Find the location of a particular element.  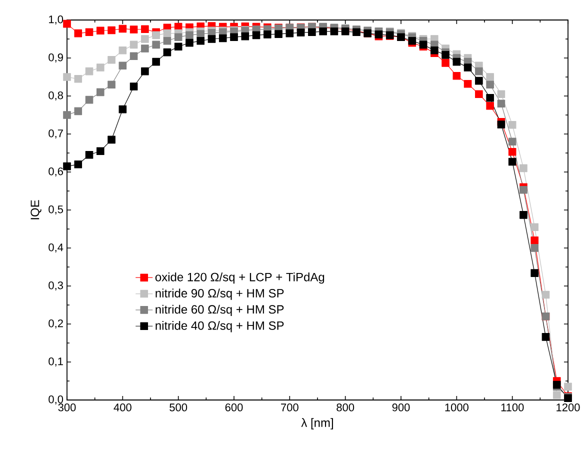

x-tick-label: 700 is located at coordinates (289, 408).